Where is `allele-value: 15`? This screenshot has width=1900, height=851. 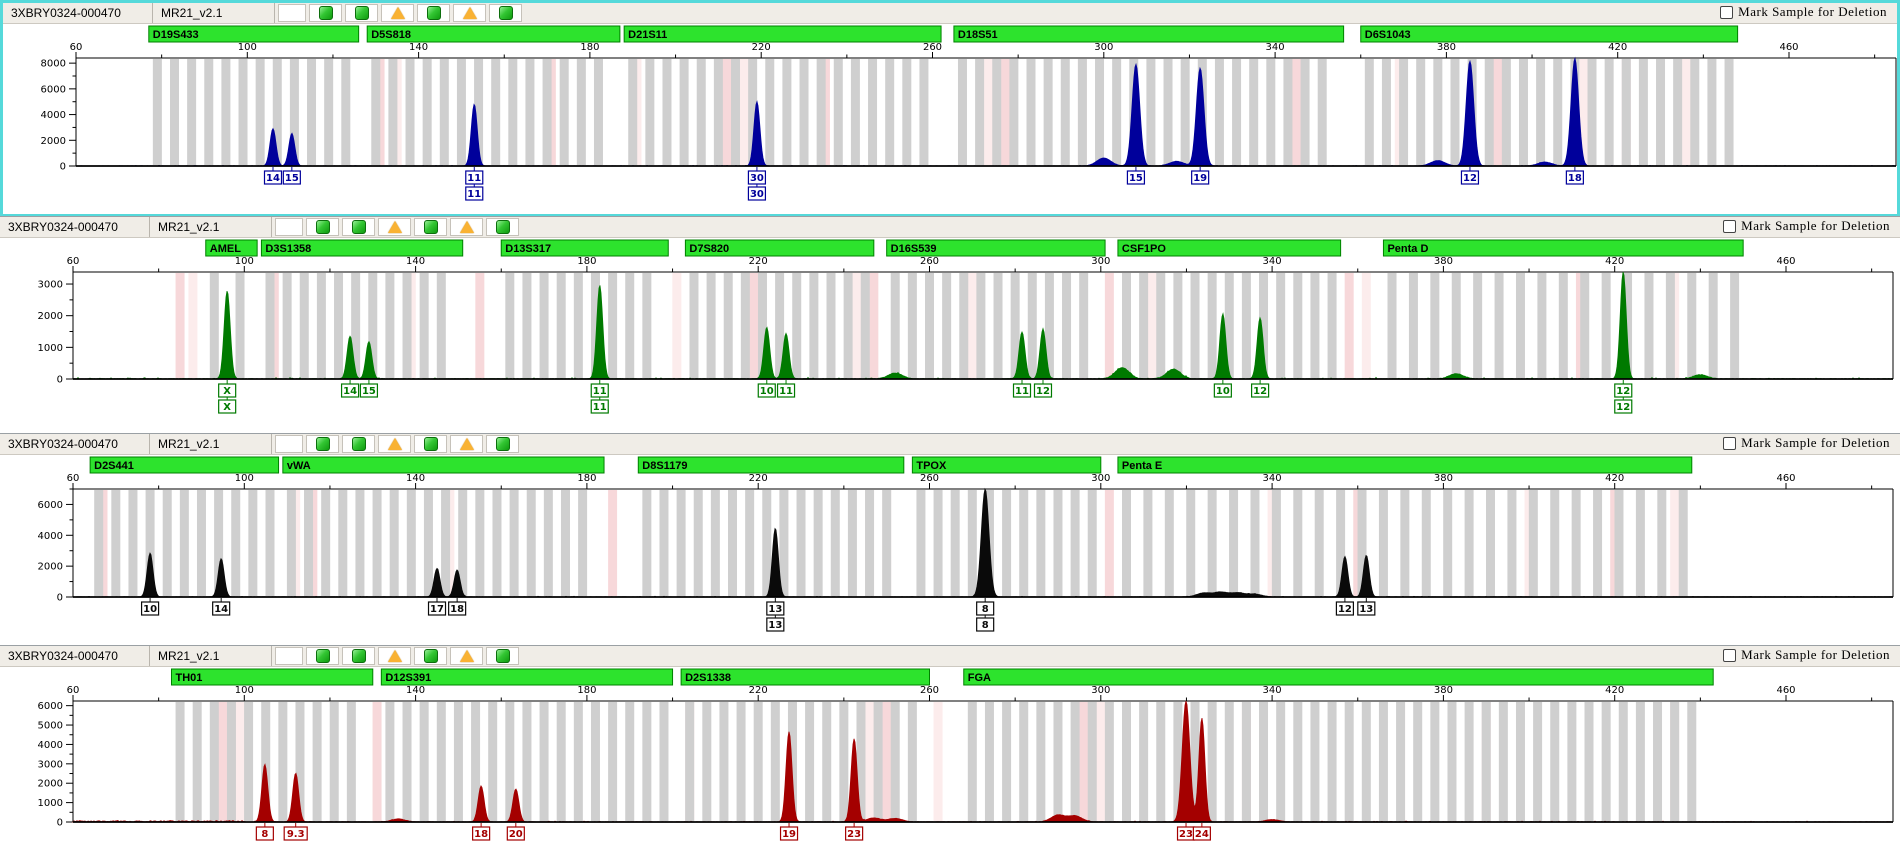 allele-value: 15 is located at coordinates (369, 391).